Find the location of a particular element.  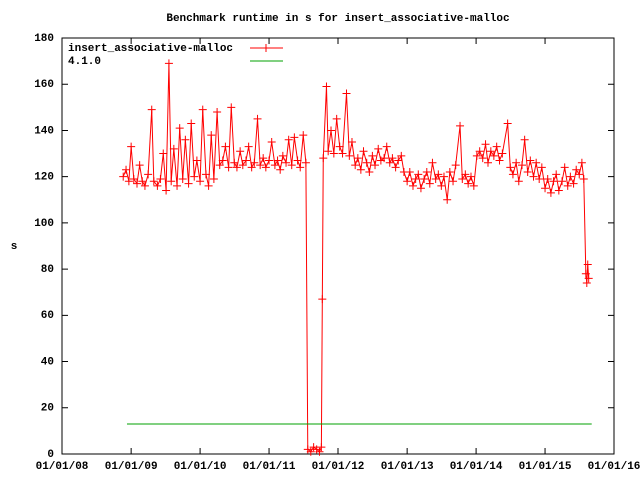

y-tick-label: 160 is located at coordinates (44, 85).